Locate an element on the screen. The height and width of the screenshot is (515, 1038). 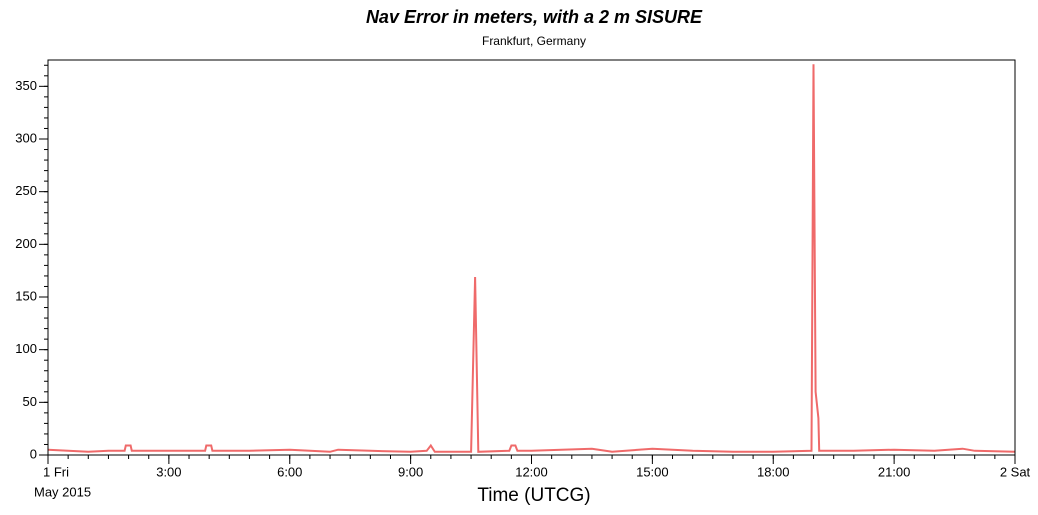
x-tick-label: 18:00 is located at coordinates (773, 471).